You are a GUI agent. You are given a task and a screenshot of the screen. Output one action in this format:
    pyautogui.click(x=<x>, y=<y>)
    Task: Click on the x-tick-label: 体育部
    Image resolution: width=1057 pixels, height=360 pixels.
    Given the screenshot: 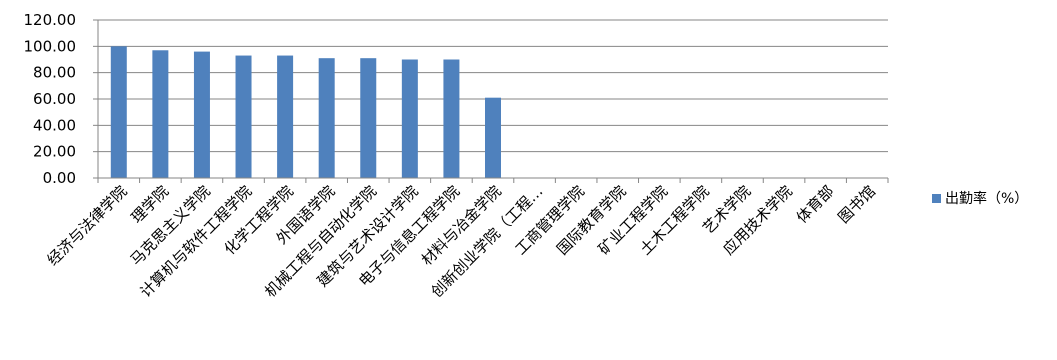 What is the action you would take?
    pyautogui.click(x=815, y=204)
    